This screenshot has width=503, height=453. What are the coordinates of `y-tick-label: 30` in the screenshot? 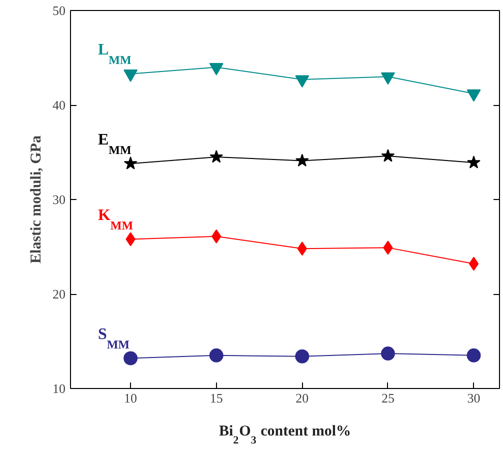 It's located at (59, 199).